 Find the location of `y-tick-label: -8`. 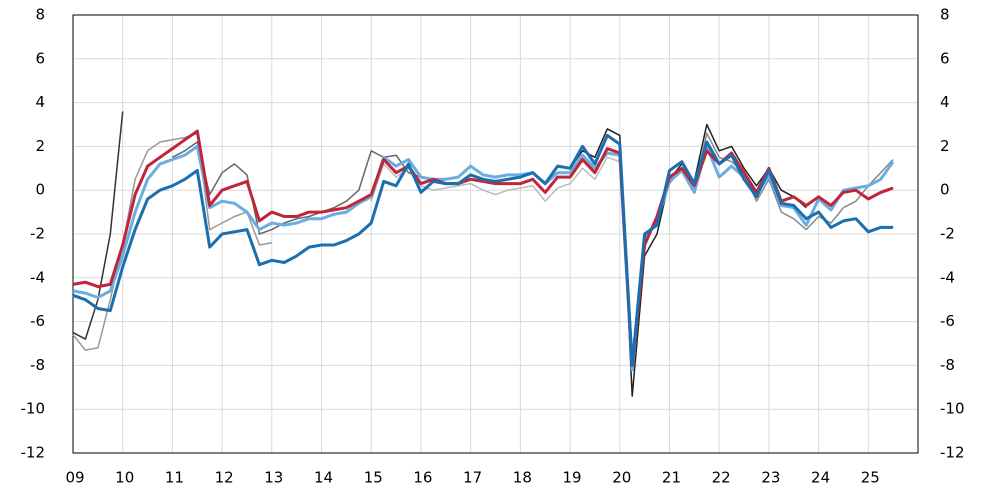

y-tick-label: -8 is located at coordinates (37, 365).